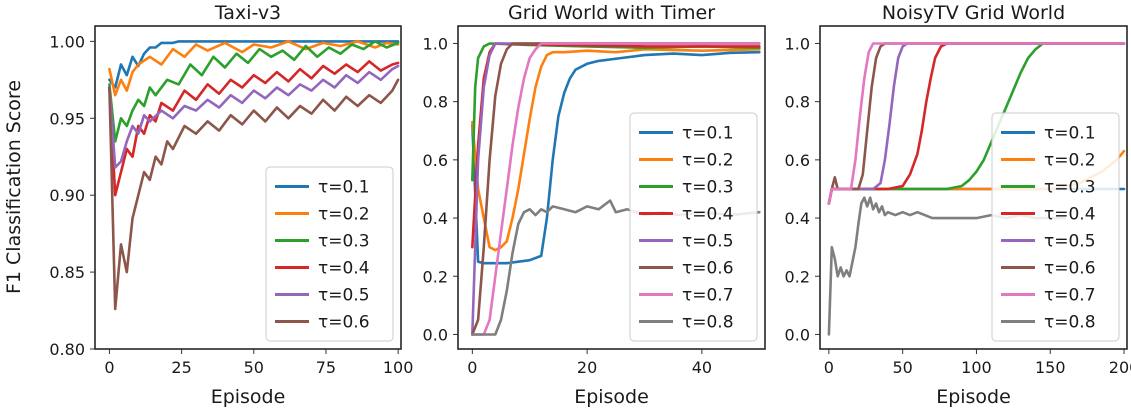  What do you see at coordinates (611, 13) in the screenshot?
I see `chart-title: Grid World with Timer` at bounding box center [611, 13].